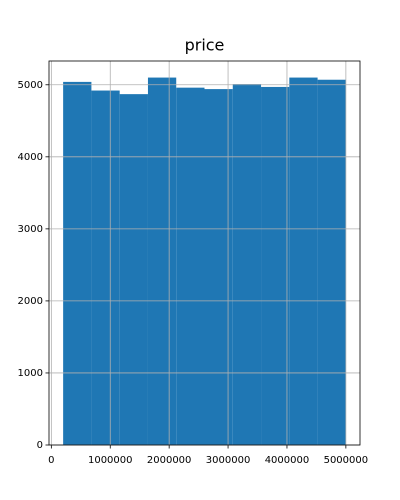  Describe the element at coordinates (169, 460) in the screenshot. I see `x-tick-label: 2000000` at that location.